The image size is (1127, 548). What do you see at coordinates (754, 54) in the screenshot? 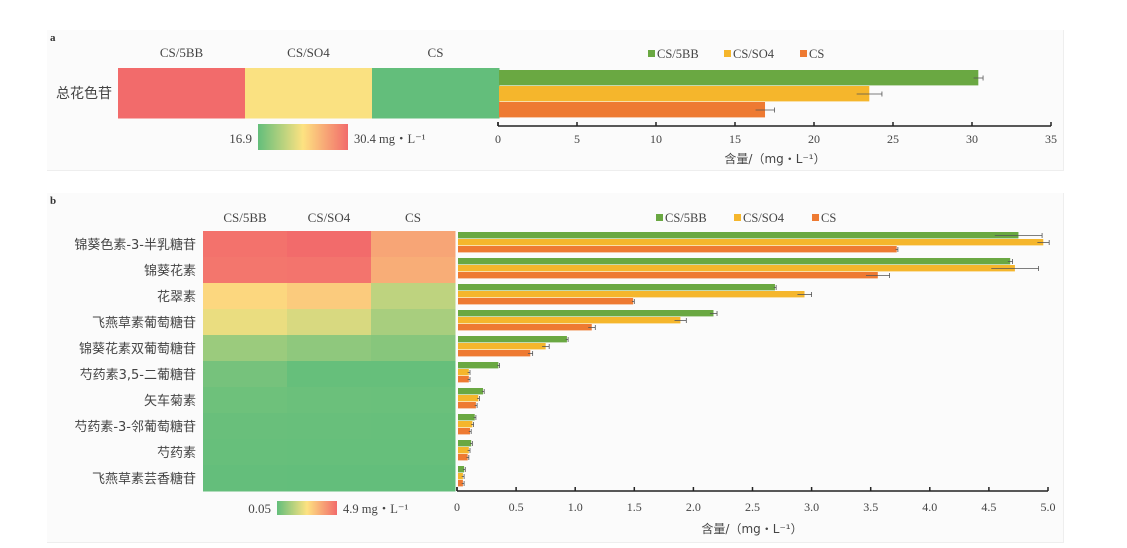
I see `panel-a-legend-label: CS/SO4` at bounding box center [754, 54].